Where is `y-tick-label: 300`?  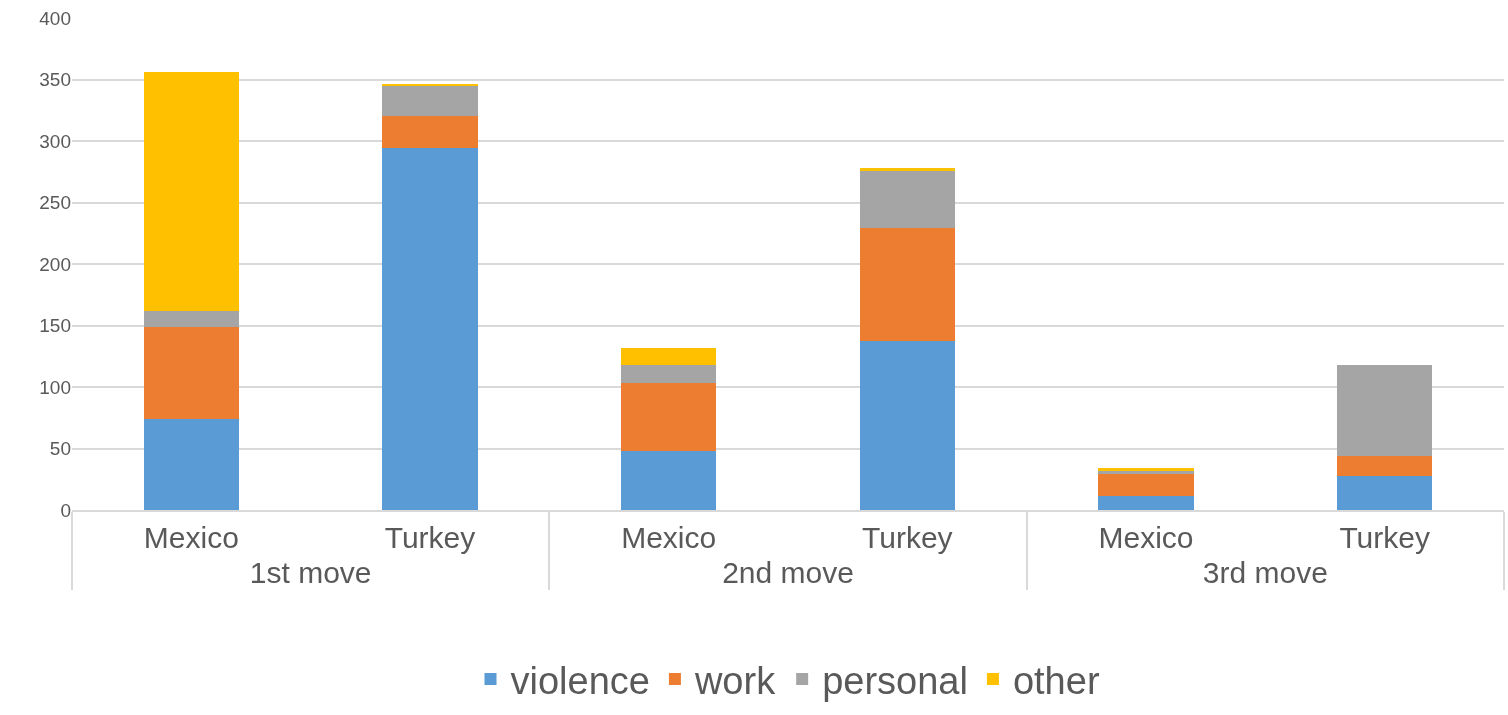
y-tick-label: 300 is located at coordinates (55, 141).